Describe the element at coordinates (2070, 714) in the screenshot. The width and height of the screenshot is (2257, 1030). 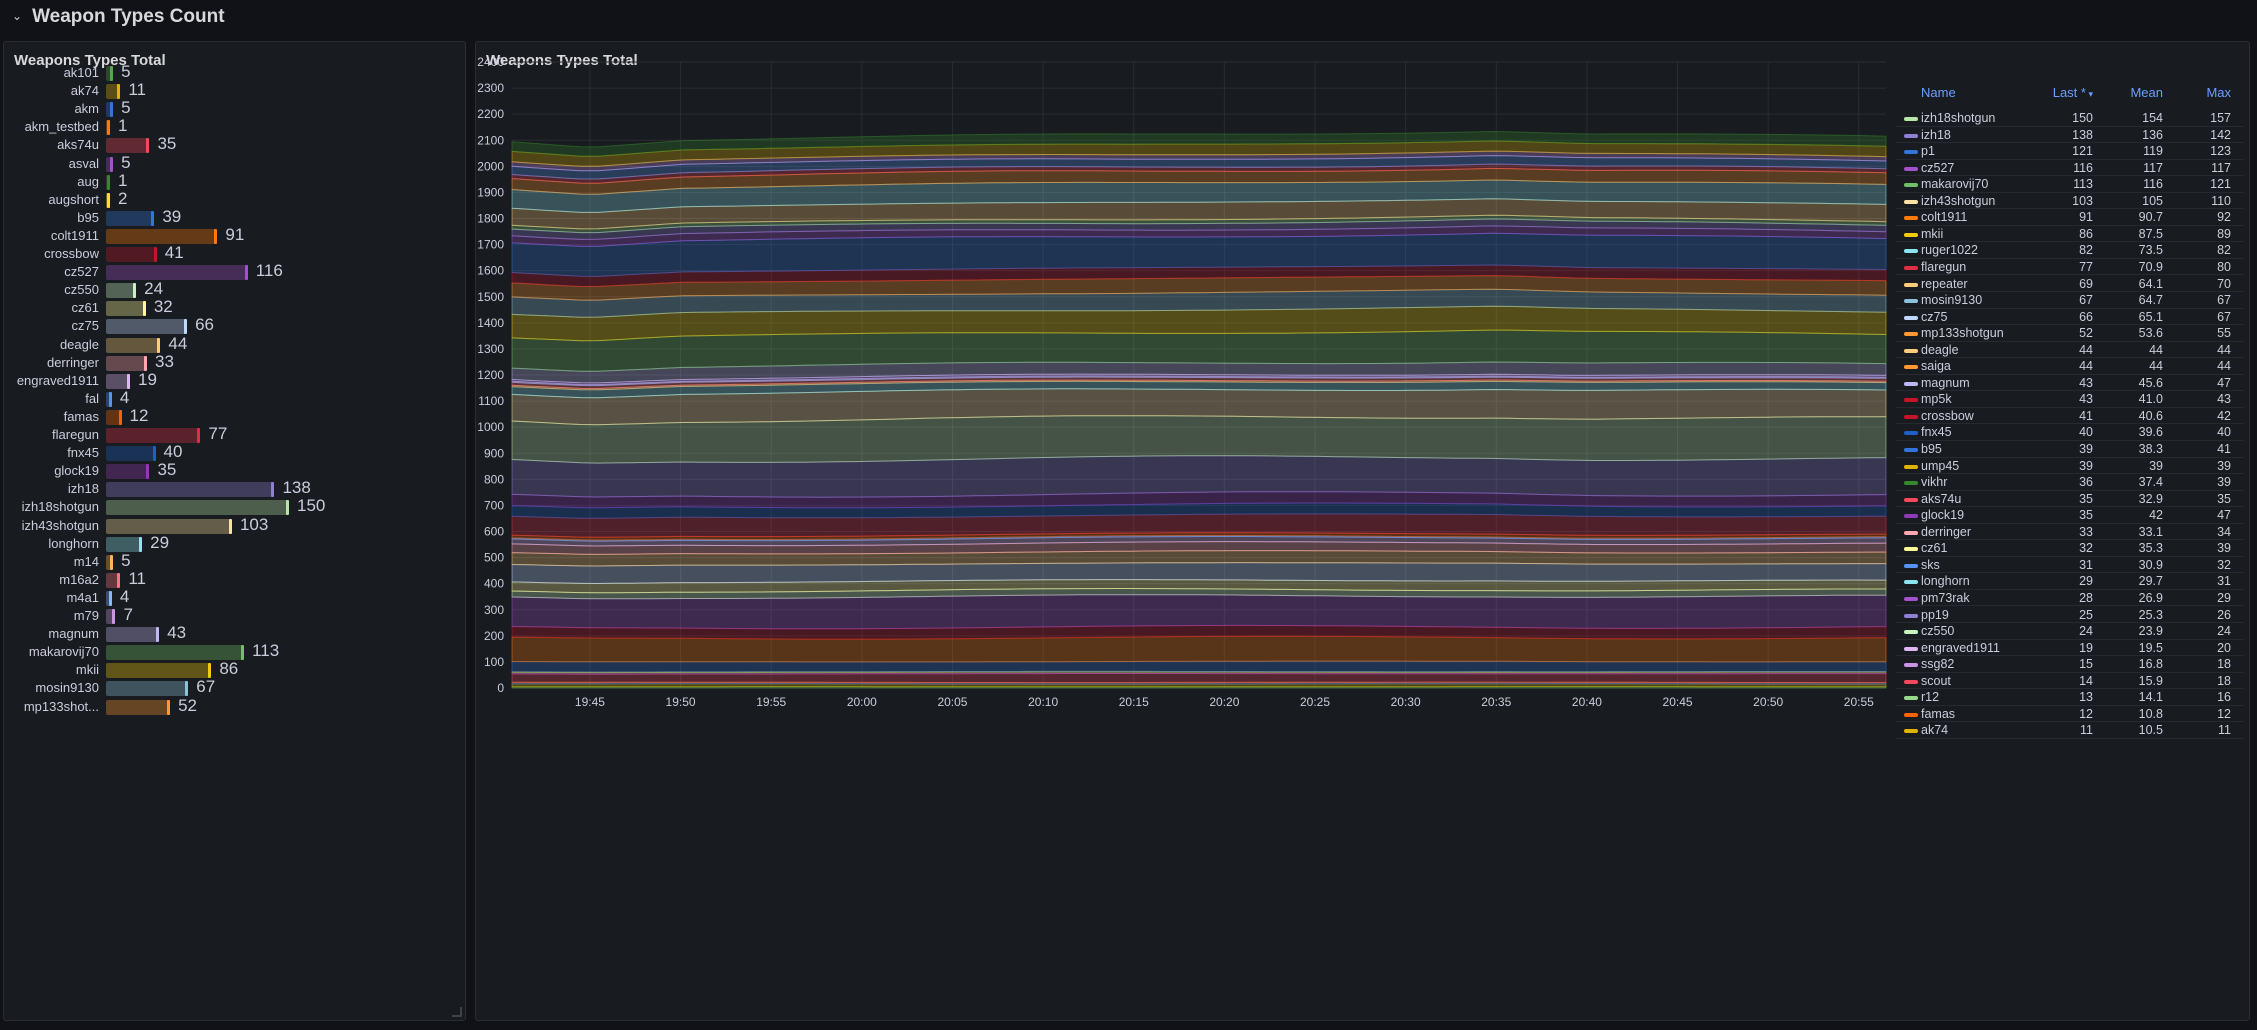
I see `legend-row: famas 12 10.8 12` at that location.